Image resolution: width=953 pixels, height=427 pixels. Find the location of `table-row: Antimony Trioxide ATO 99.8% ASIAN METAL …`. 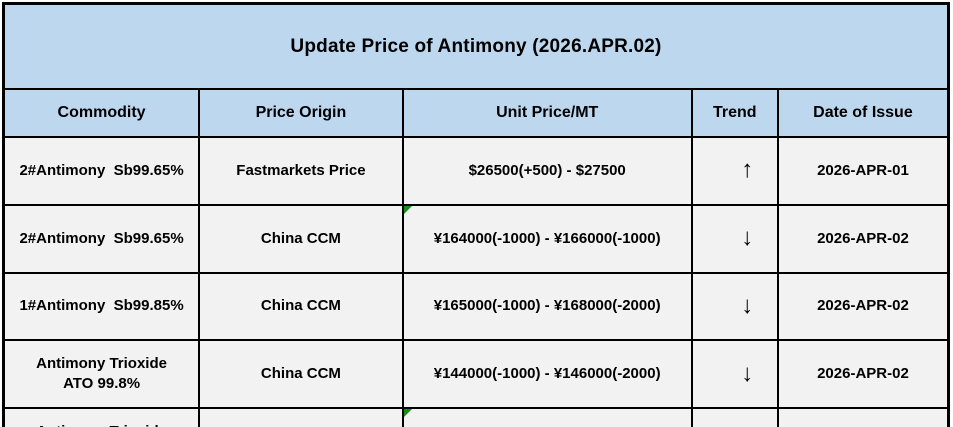

table-row: Antimony Trioxide ATO 99.8% ASIAN METAL … is located at coordinates (476, 417).